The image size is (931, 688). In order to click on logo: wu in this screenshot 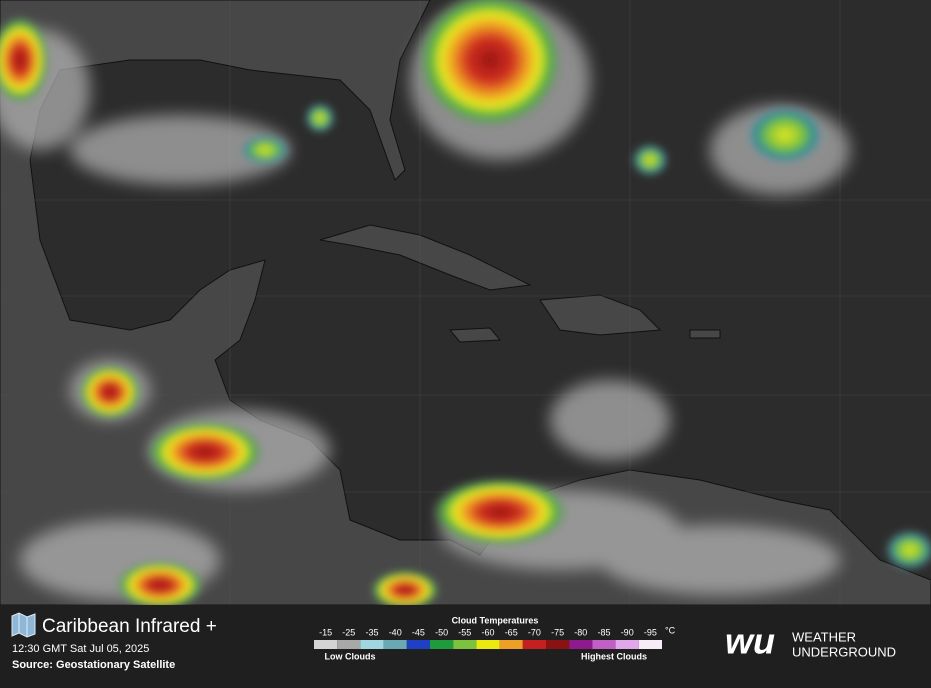, I will do `click(750, 641)`.